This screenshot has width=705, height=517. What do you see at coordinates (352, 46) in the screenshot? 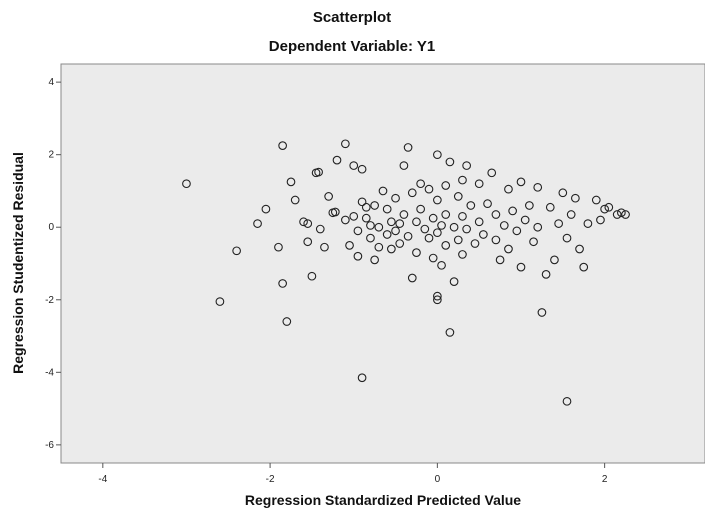
I see `chart-subtitle: Dependent Variable: Y1` at bounding box center [352, 46].